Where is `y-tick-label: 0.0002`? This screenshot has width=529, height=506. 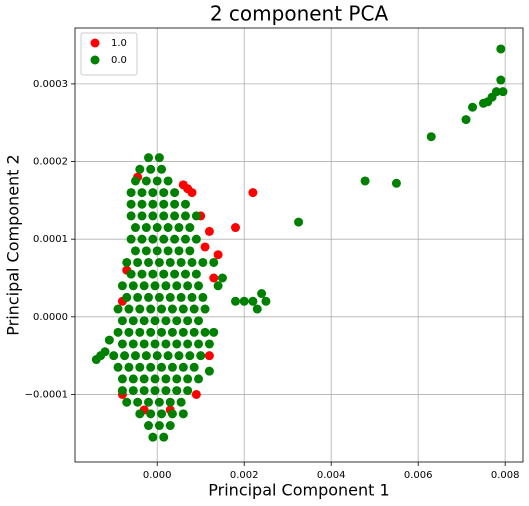 y-tick-label: 0.0002 is located at coordinates (50, 162).